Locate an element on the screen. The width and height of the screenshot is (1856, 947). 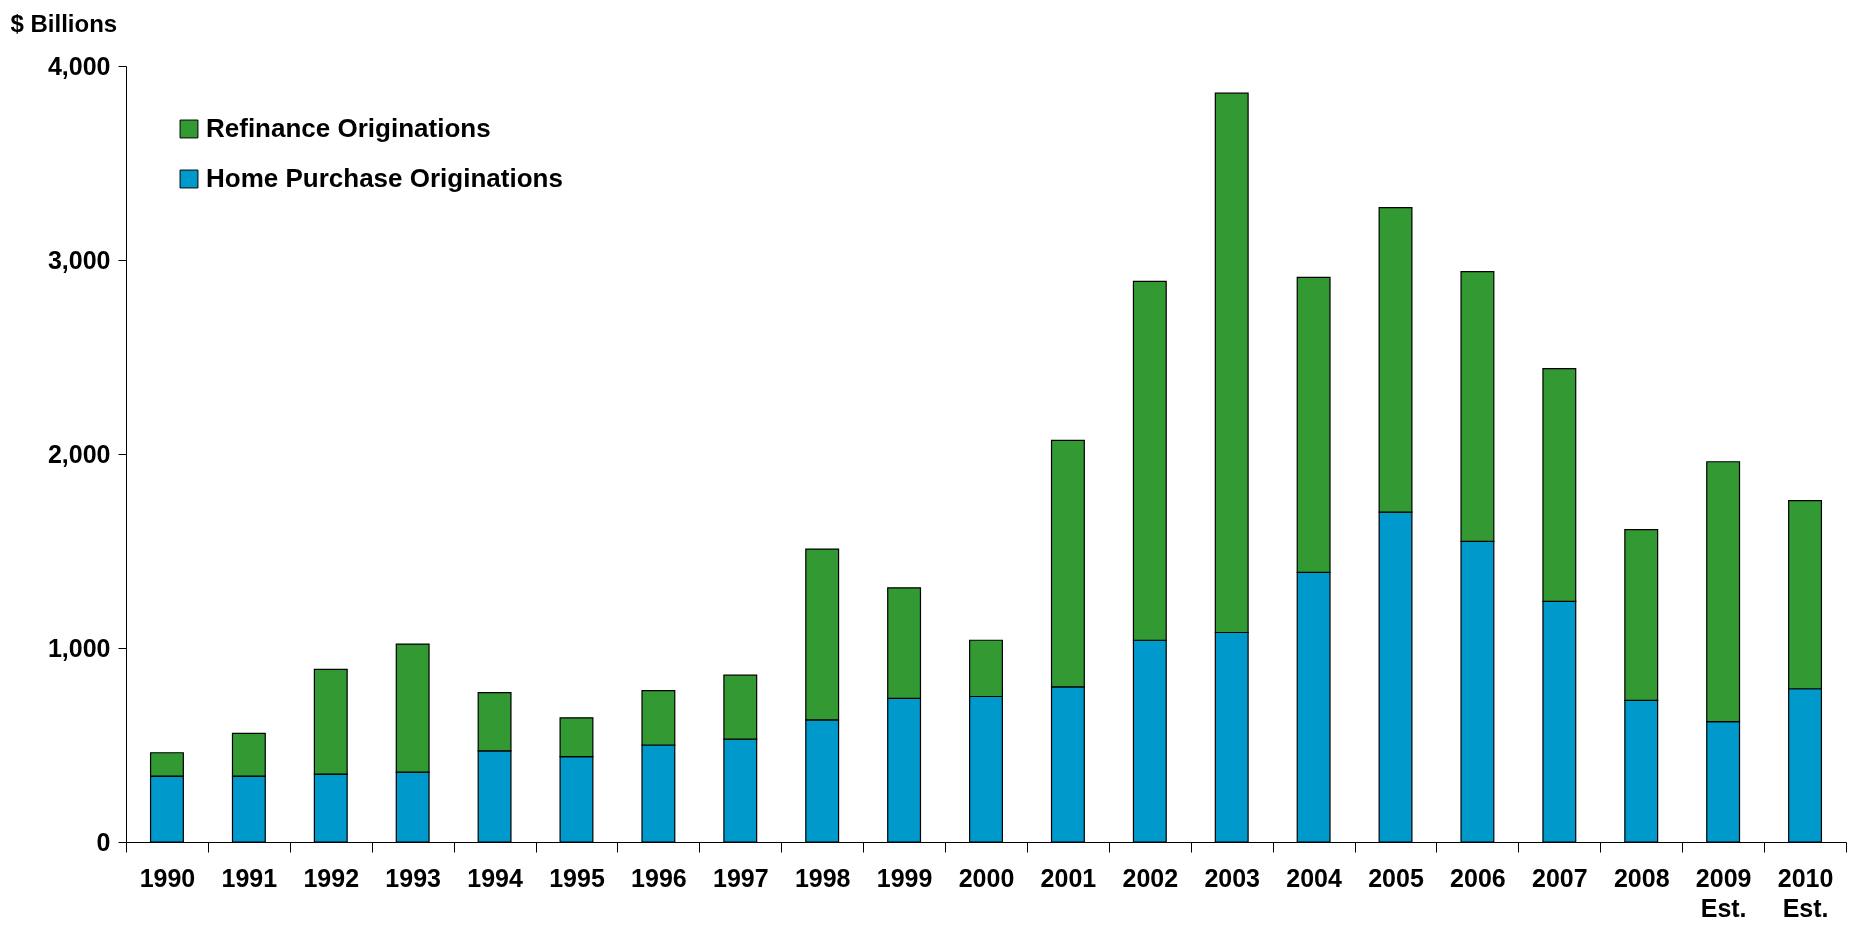
x-tick-label: 1994 is located at coordinates (495, 877).